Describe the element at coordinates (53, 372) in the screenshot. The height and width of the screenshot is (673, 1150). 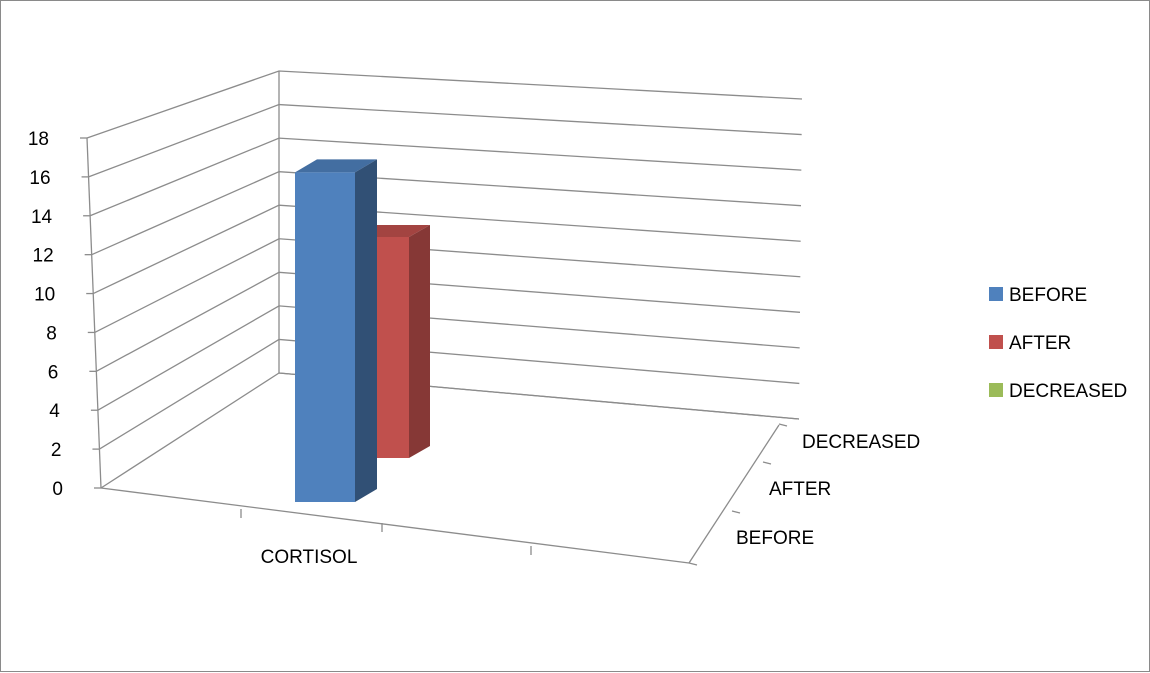
I see `y-tick-label: 6` at that location.